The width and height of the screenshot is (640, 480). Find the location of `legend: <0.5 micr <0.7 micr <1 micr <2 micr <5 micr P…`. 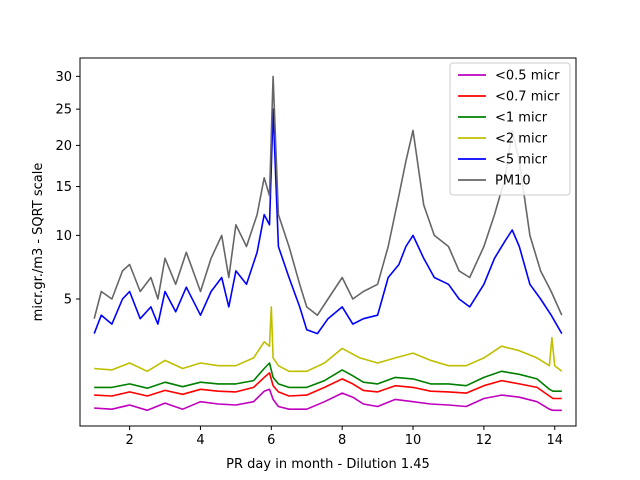

legend: <0.5 micr <0.7 micr <1 micr <2 micr <5 micr P… is located at coordinates (510, 129).